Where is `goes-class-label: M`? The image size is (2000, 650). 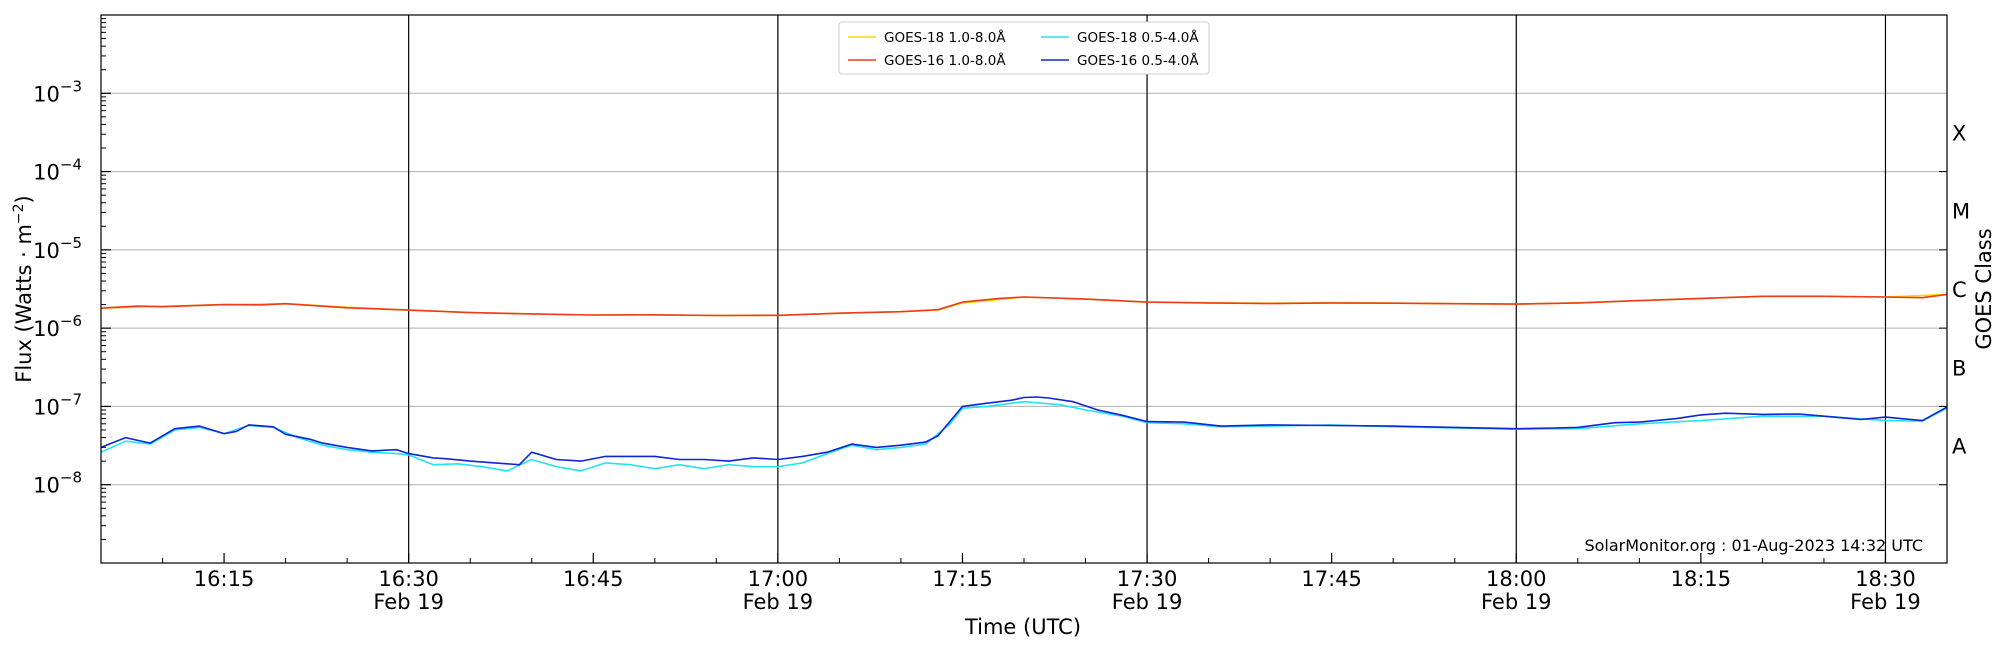
goes-class-label: M is located at coordinates (1961, 212).